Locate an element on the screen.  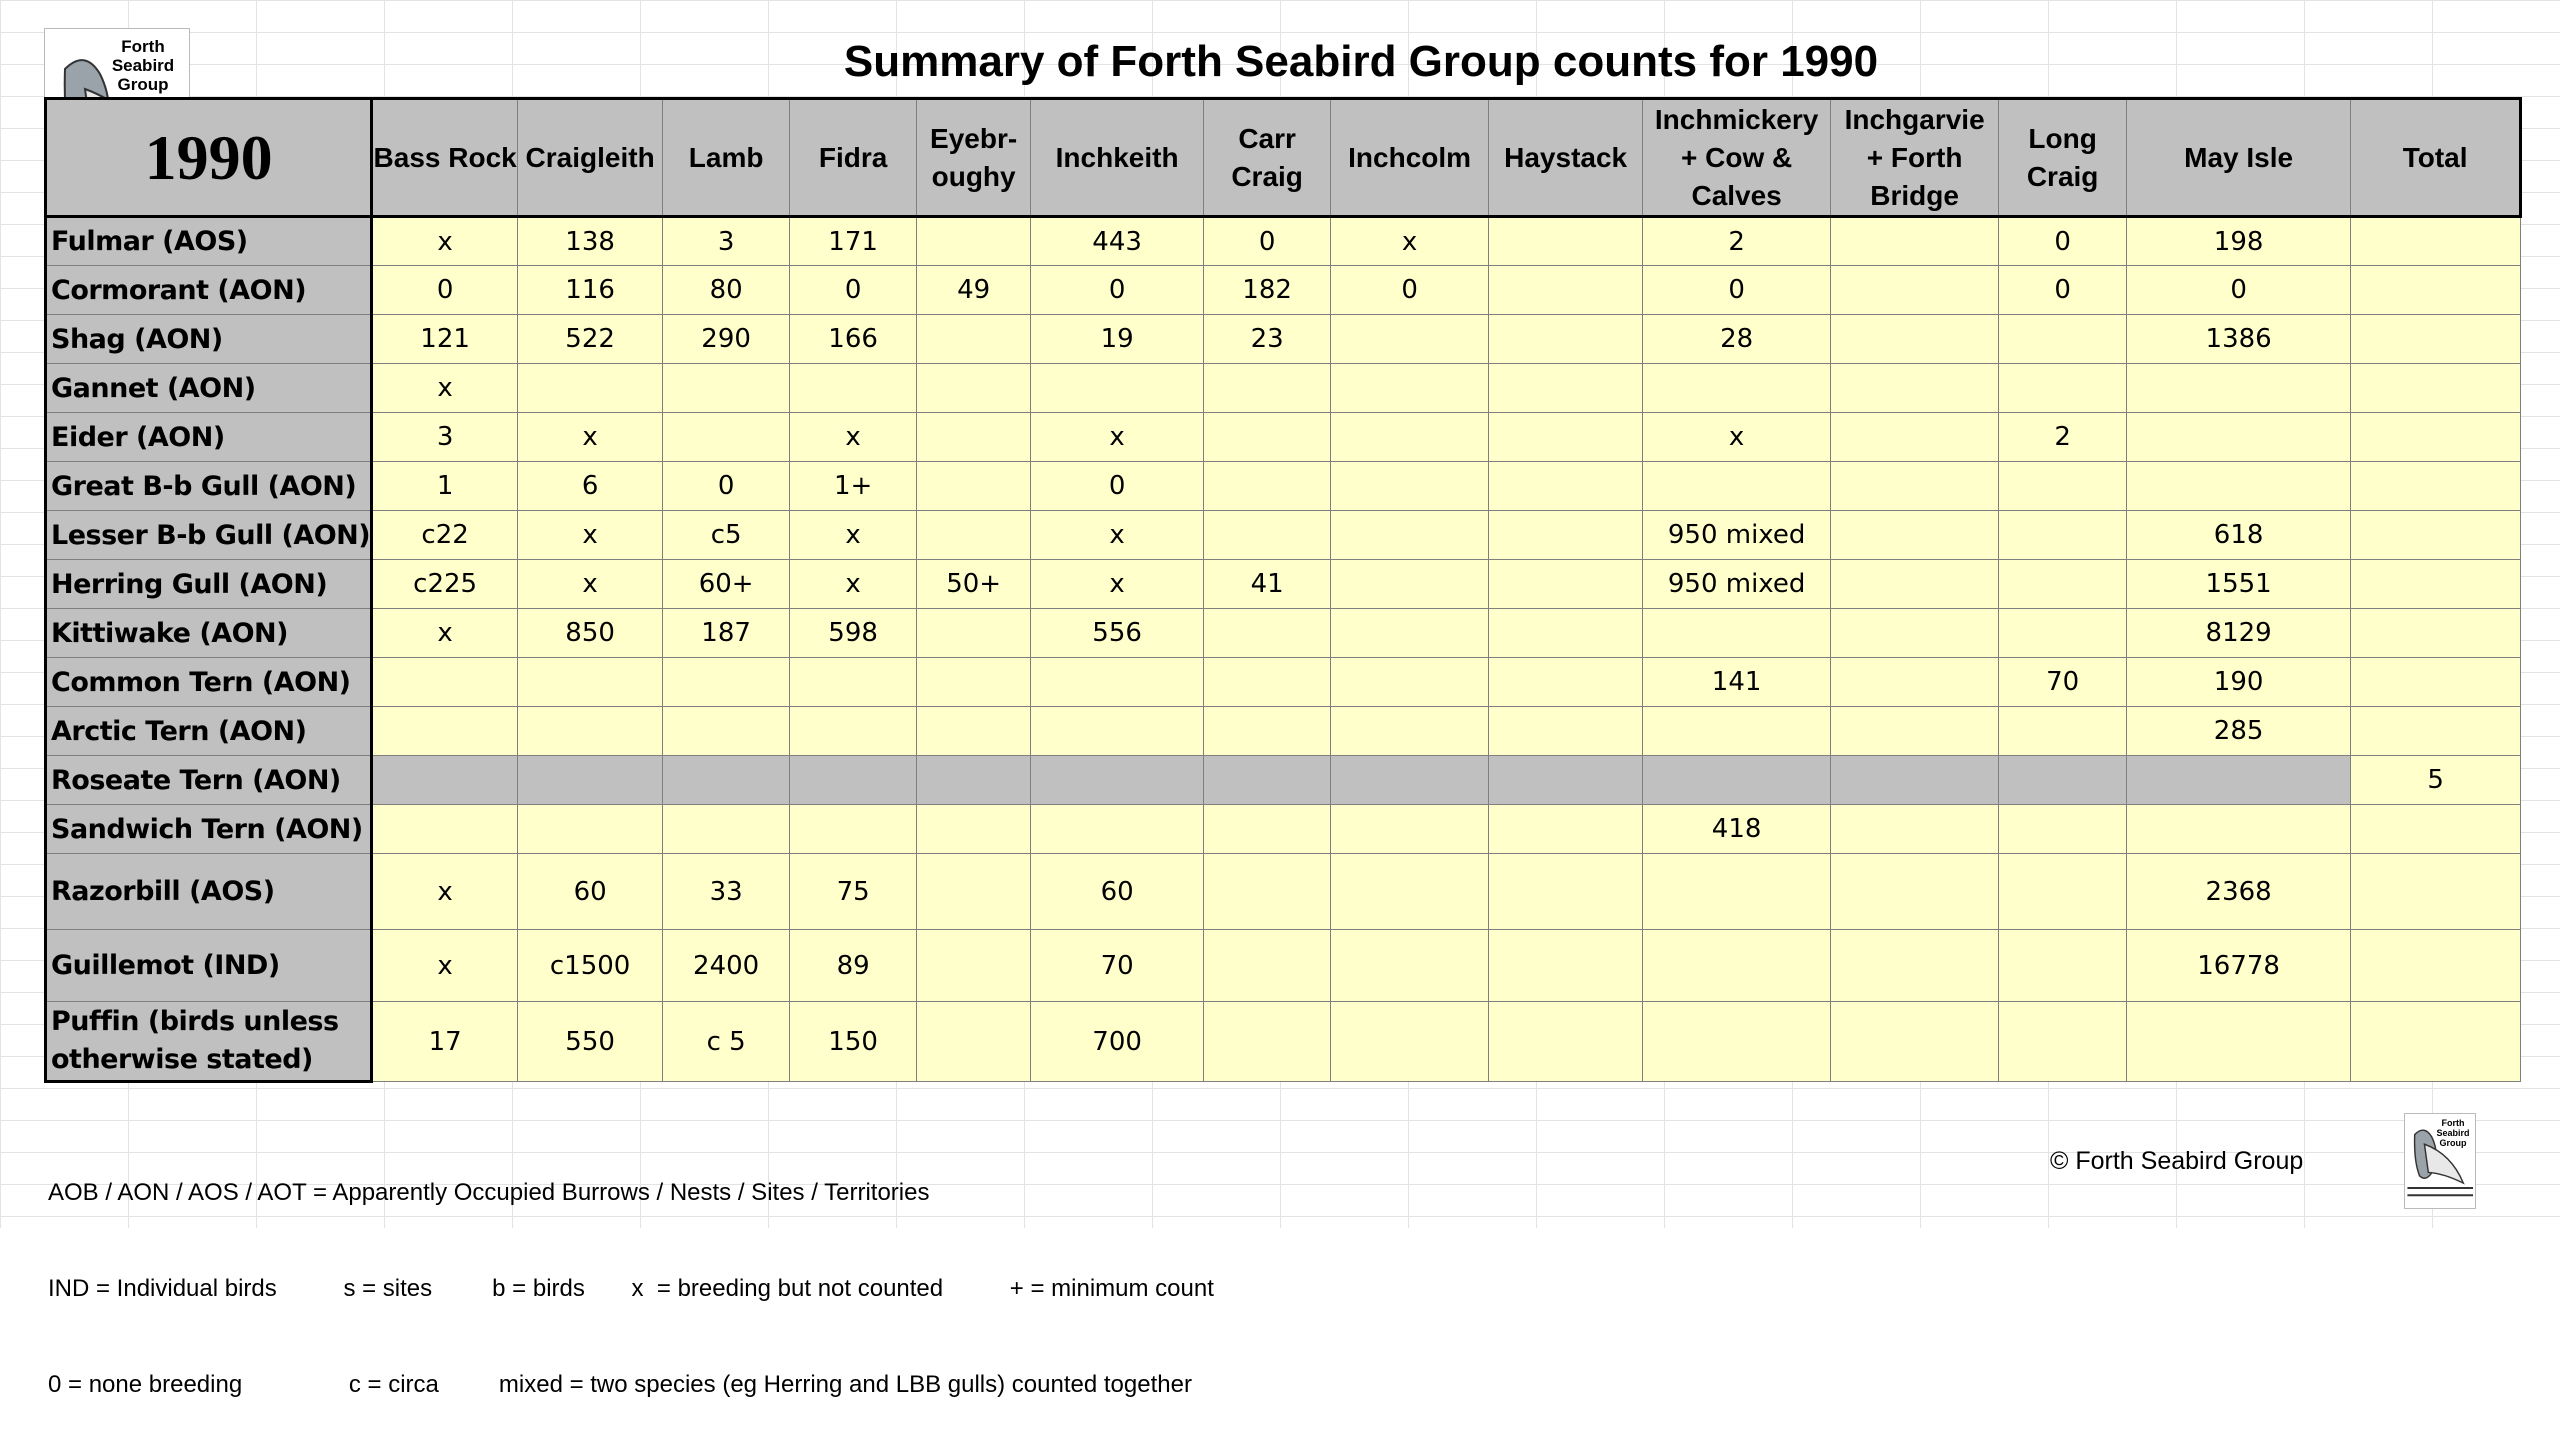
count-cell: 950 mixed is located at coordinates (1737, 535).